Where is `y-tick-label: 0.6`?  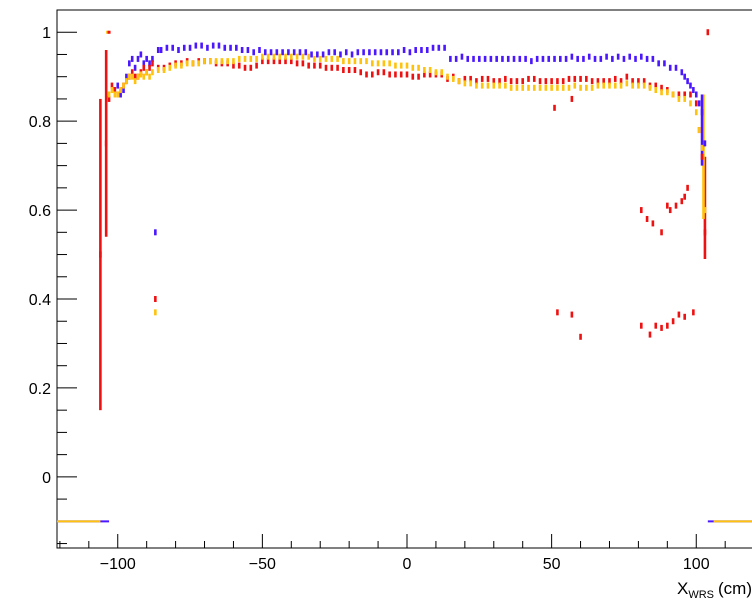
y-tick-label: 0.6 is located at coordinates (40, 211).